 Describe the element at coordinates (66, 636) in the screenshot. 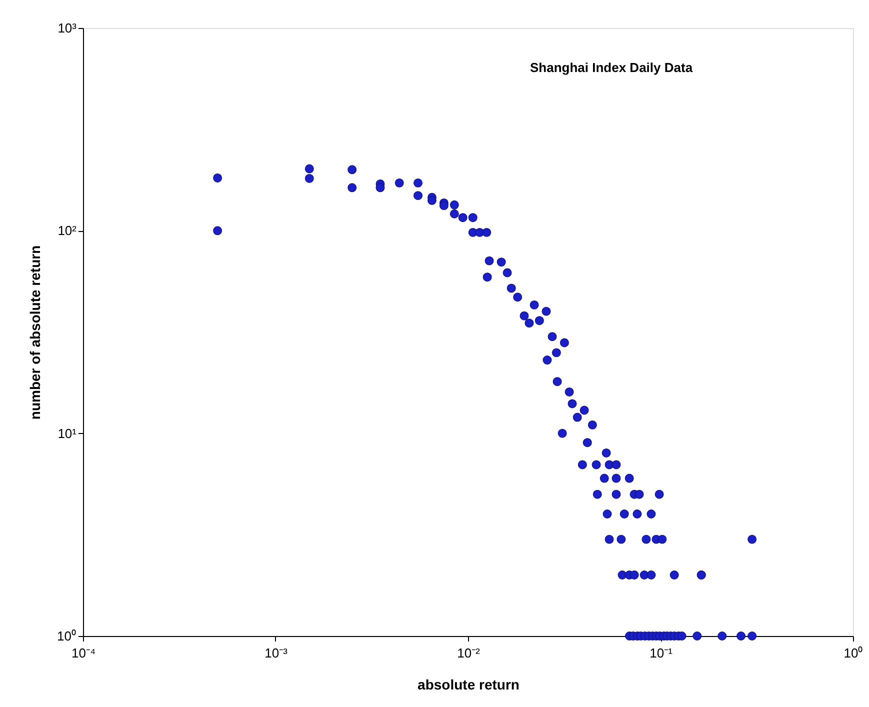

I see `y-tick-label: 10⁰` at that location.